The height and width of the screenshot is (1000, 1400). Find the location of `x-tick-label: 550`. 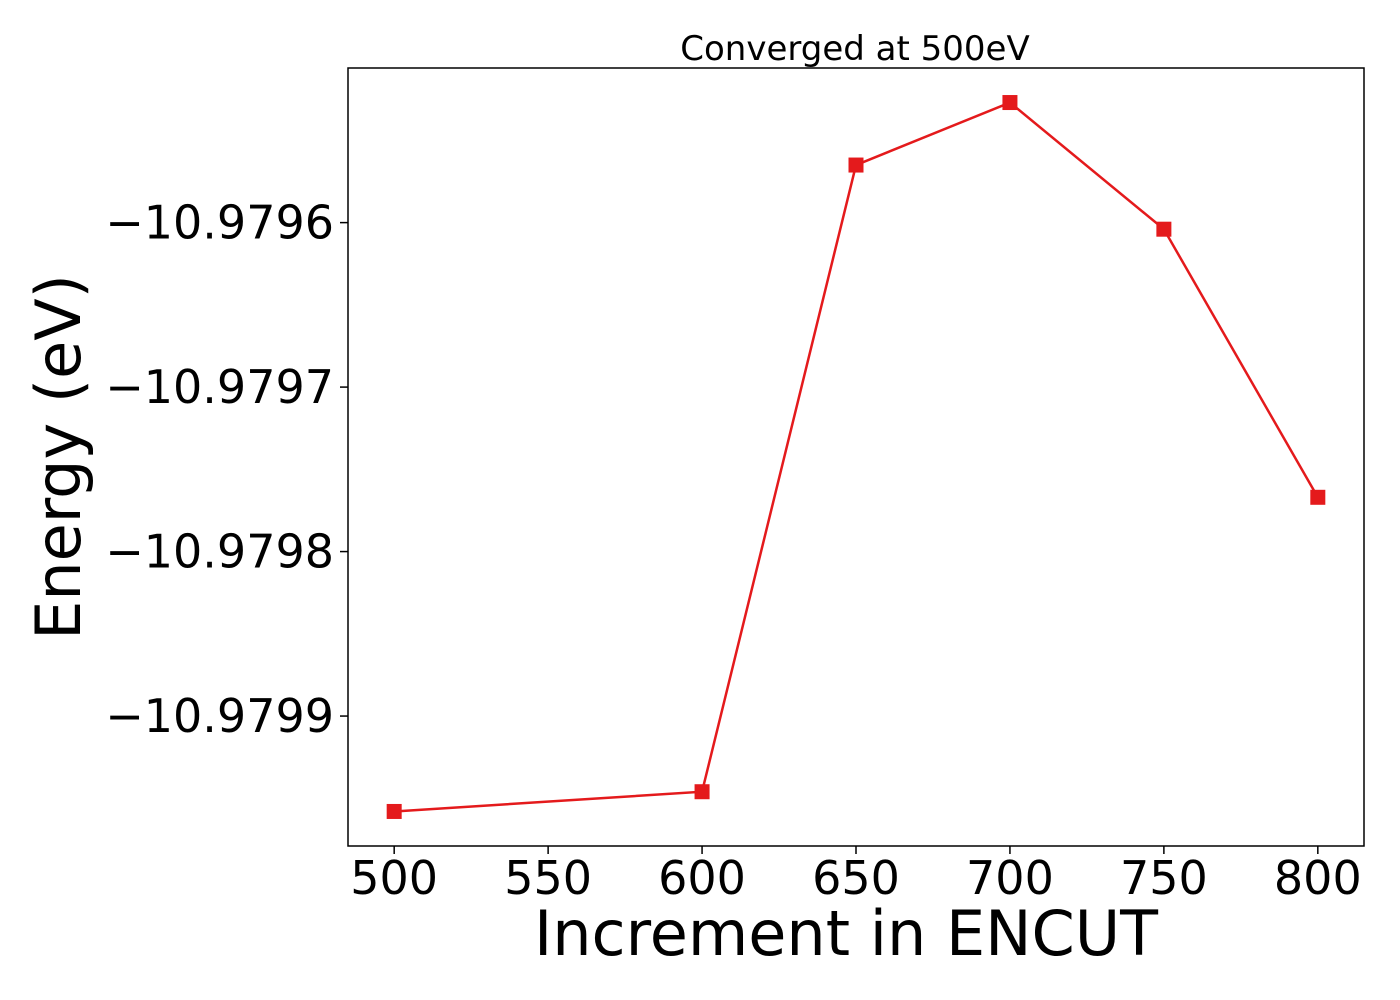

x-tick-label: 550 is located at coordinates (548, 878).